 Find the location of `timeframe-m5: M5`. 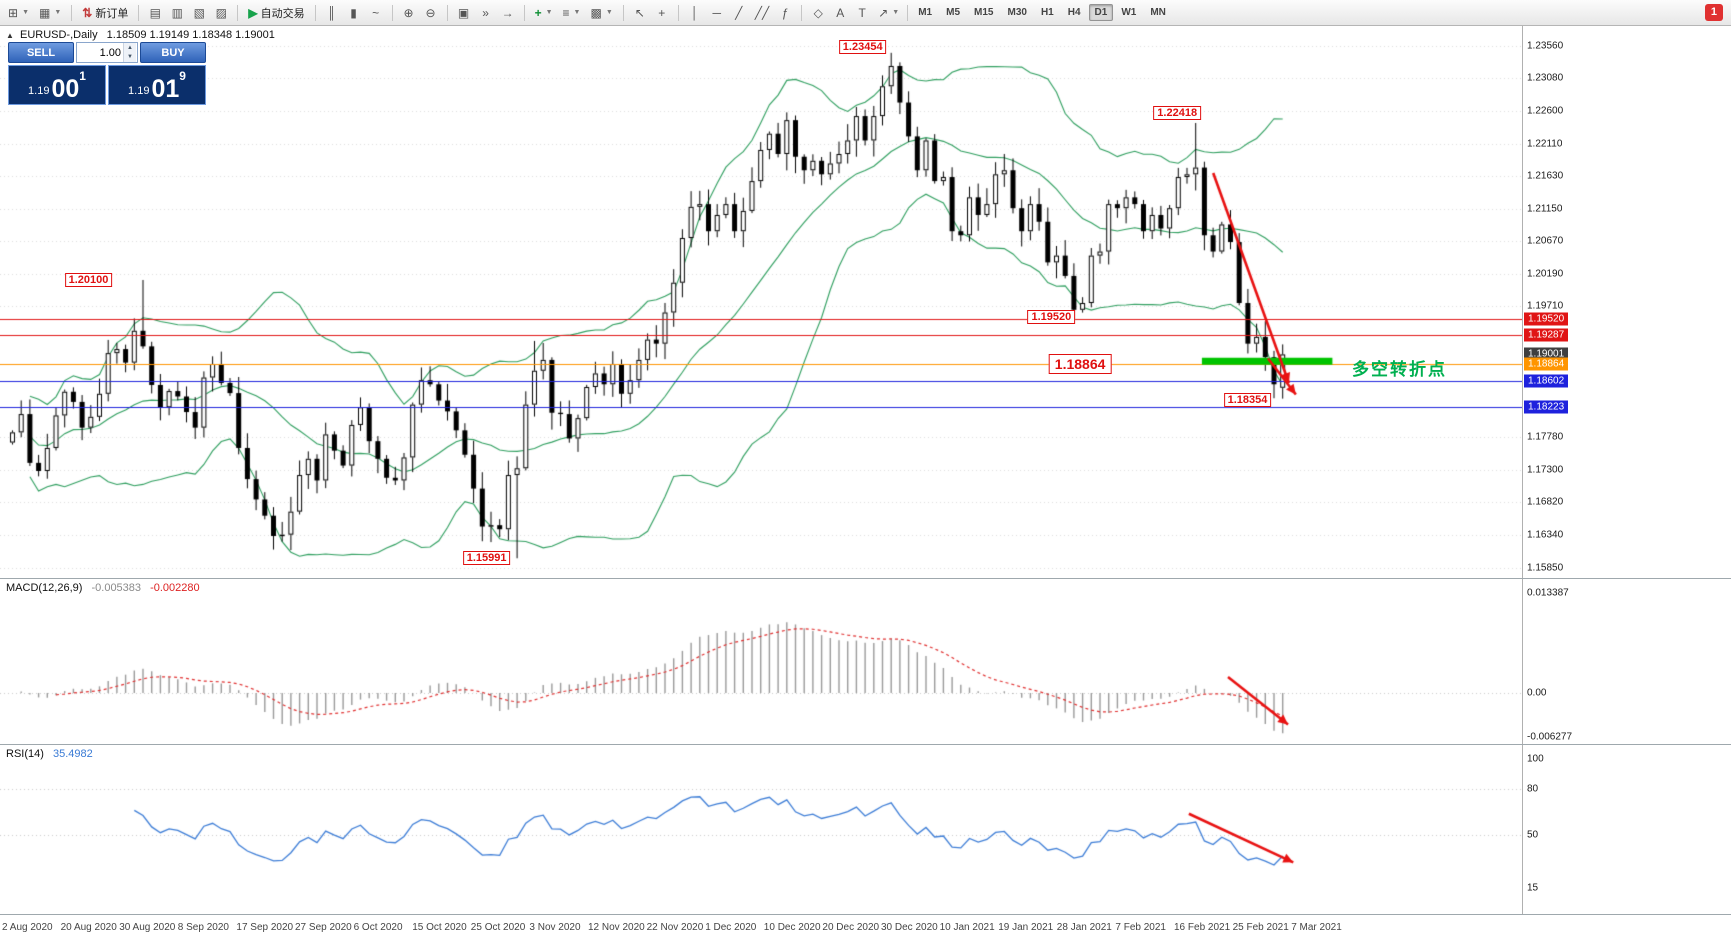

timeframe-m5: M5 is located at coordinates (953, 12).